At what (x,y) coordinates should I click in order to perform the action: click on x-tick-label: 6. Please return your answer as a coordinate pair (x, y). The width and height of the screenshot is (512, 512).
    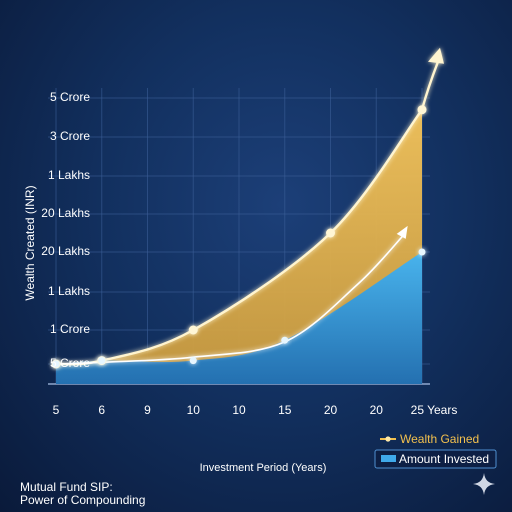
    Looking at the image, I should click on (101, 410).